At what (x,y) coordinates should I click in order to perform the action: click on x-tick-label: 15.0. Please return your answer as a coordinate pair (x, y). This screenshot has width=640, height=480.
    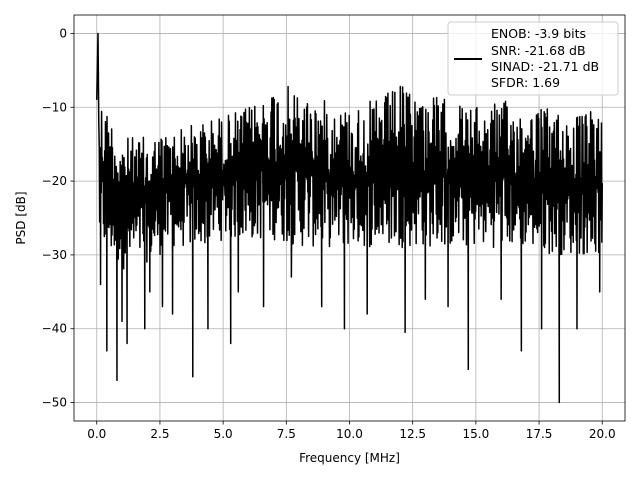
    Looking at the image, I should click on (476, 434).